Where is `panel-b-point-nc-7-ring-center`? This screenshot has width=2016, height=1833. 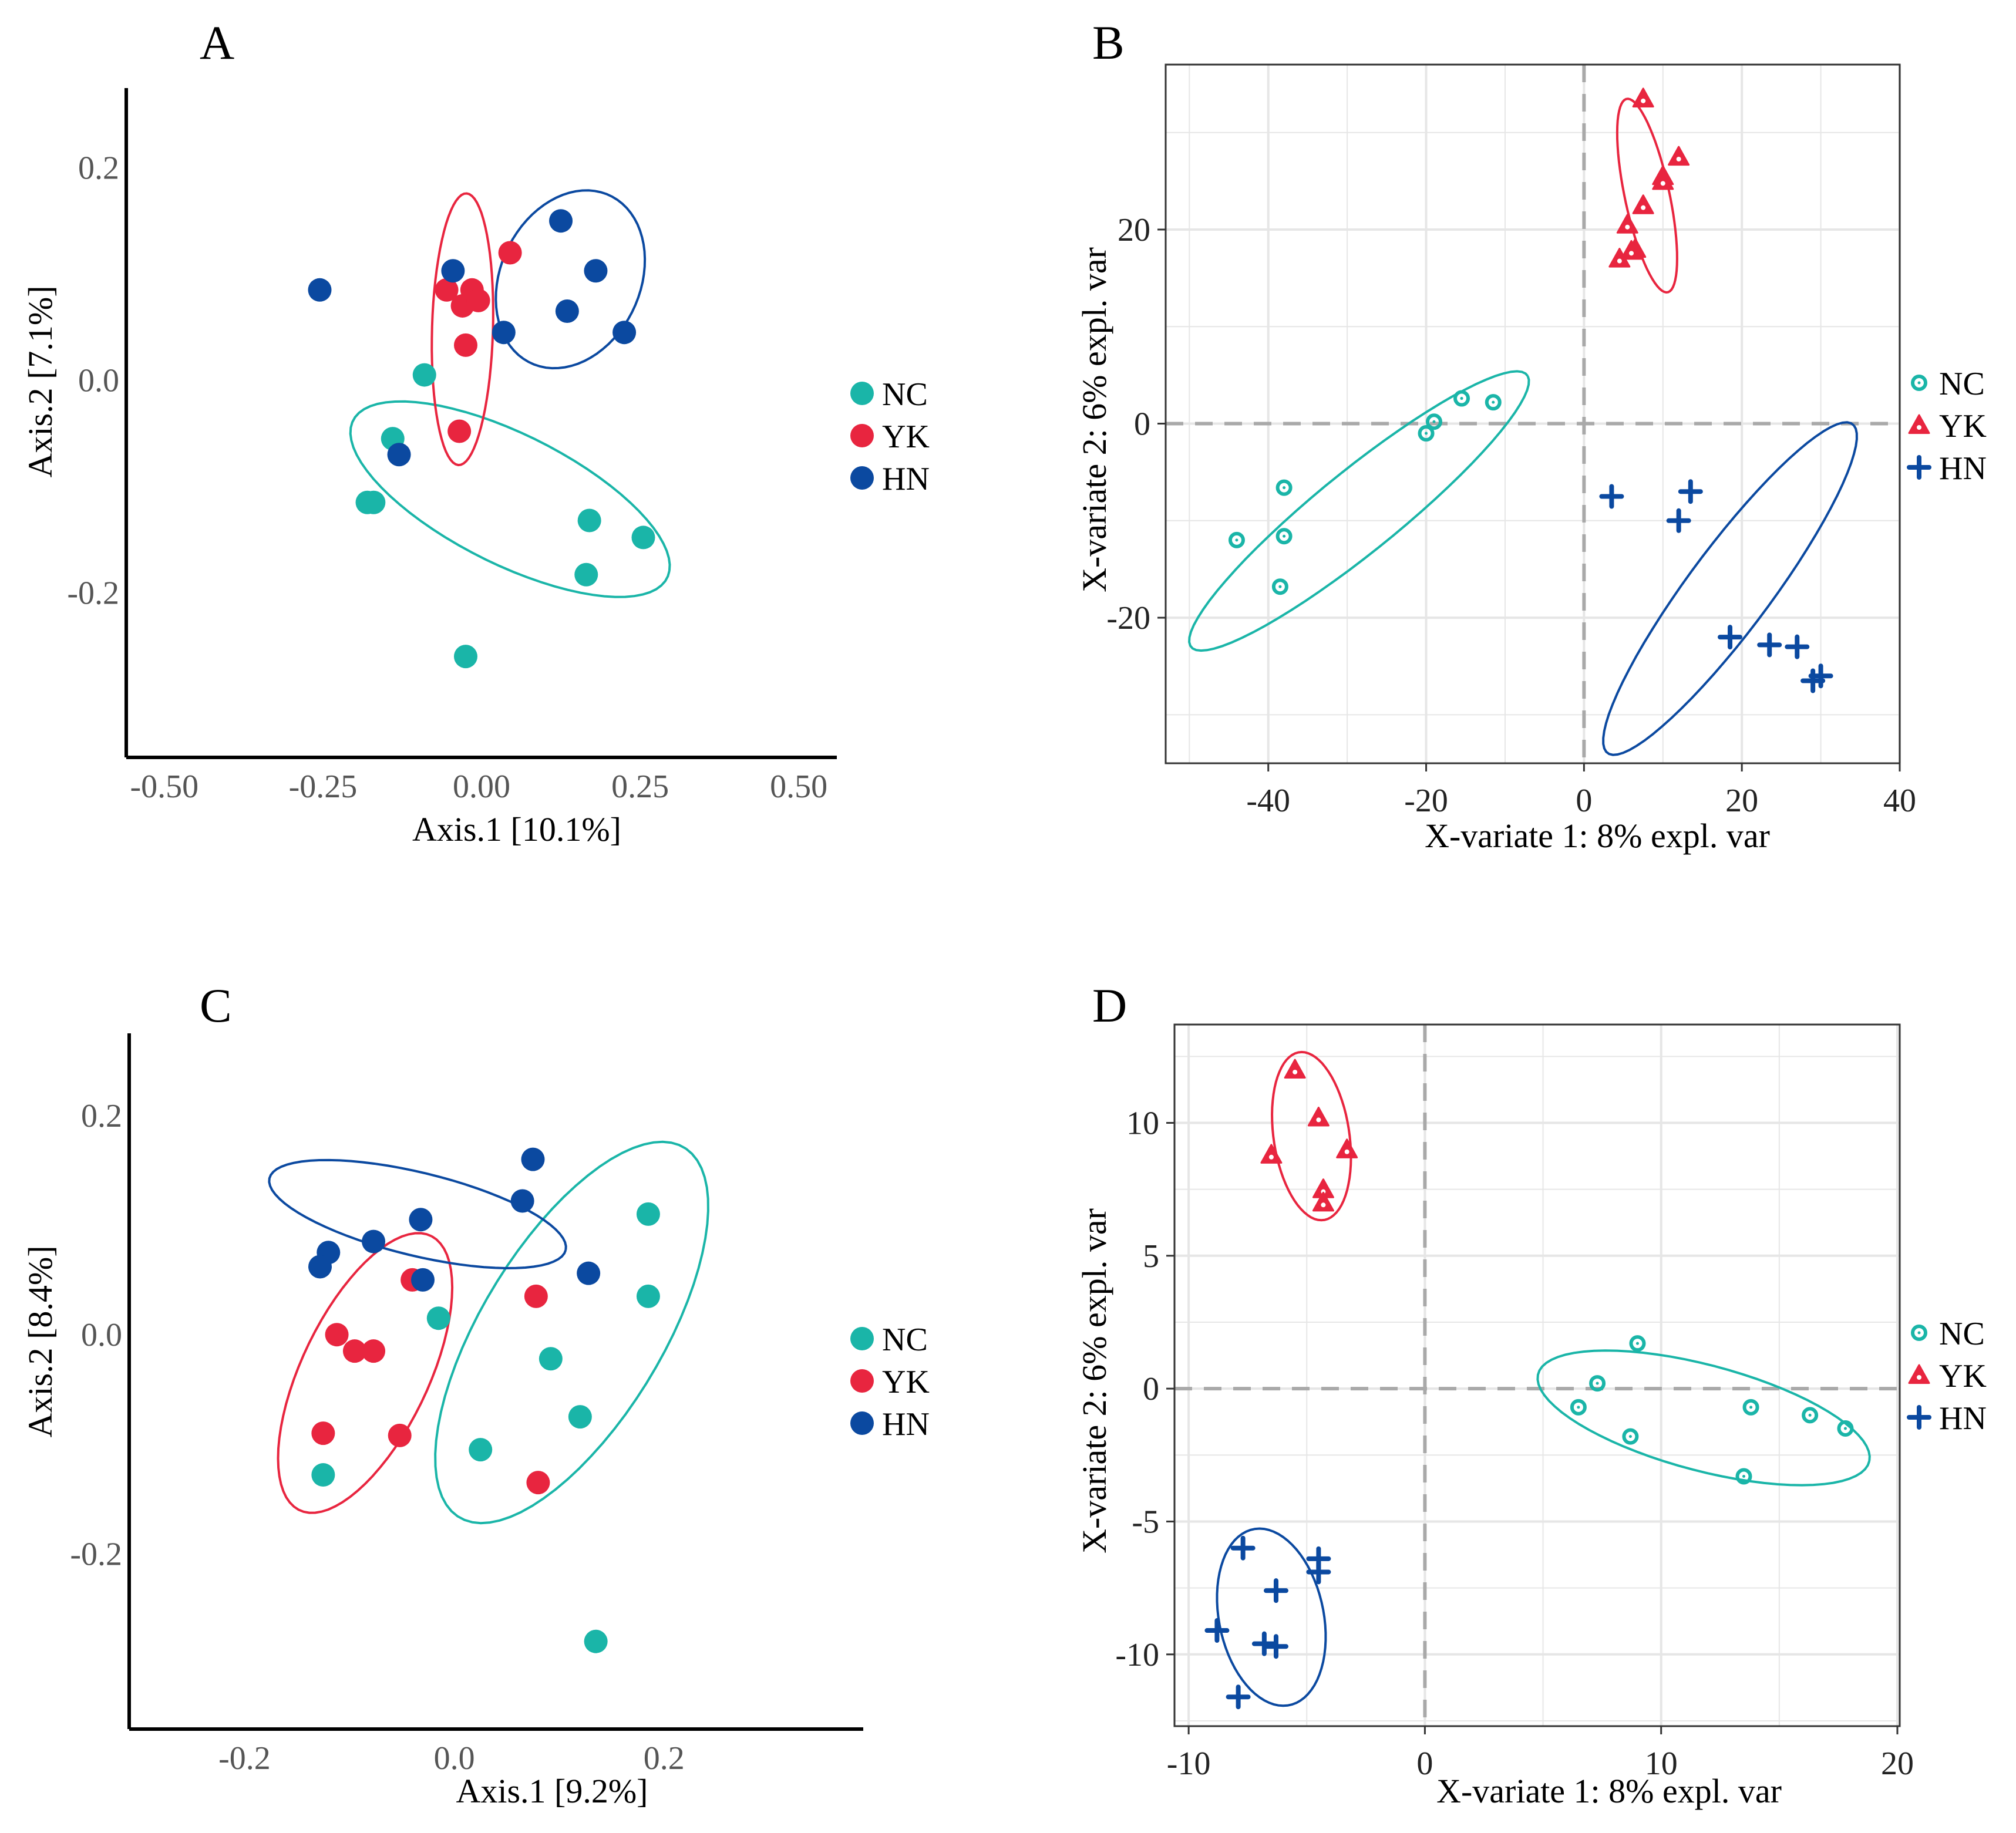
panel-b-point-nc-7-ring-center is located at coordinates (1280, 586).